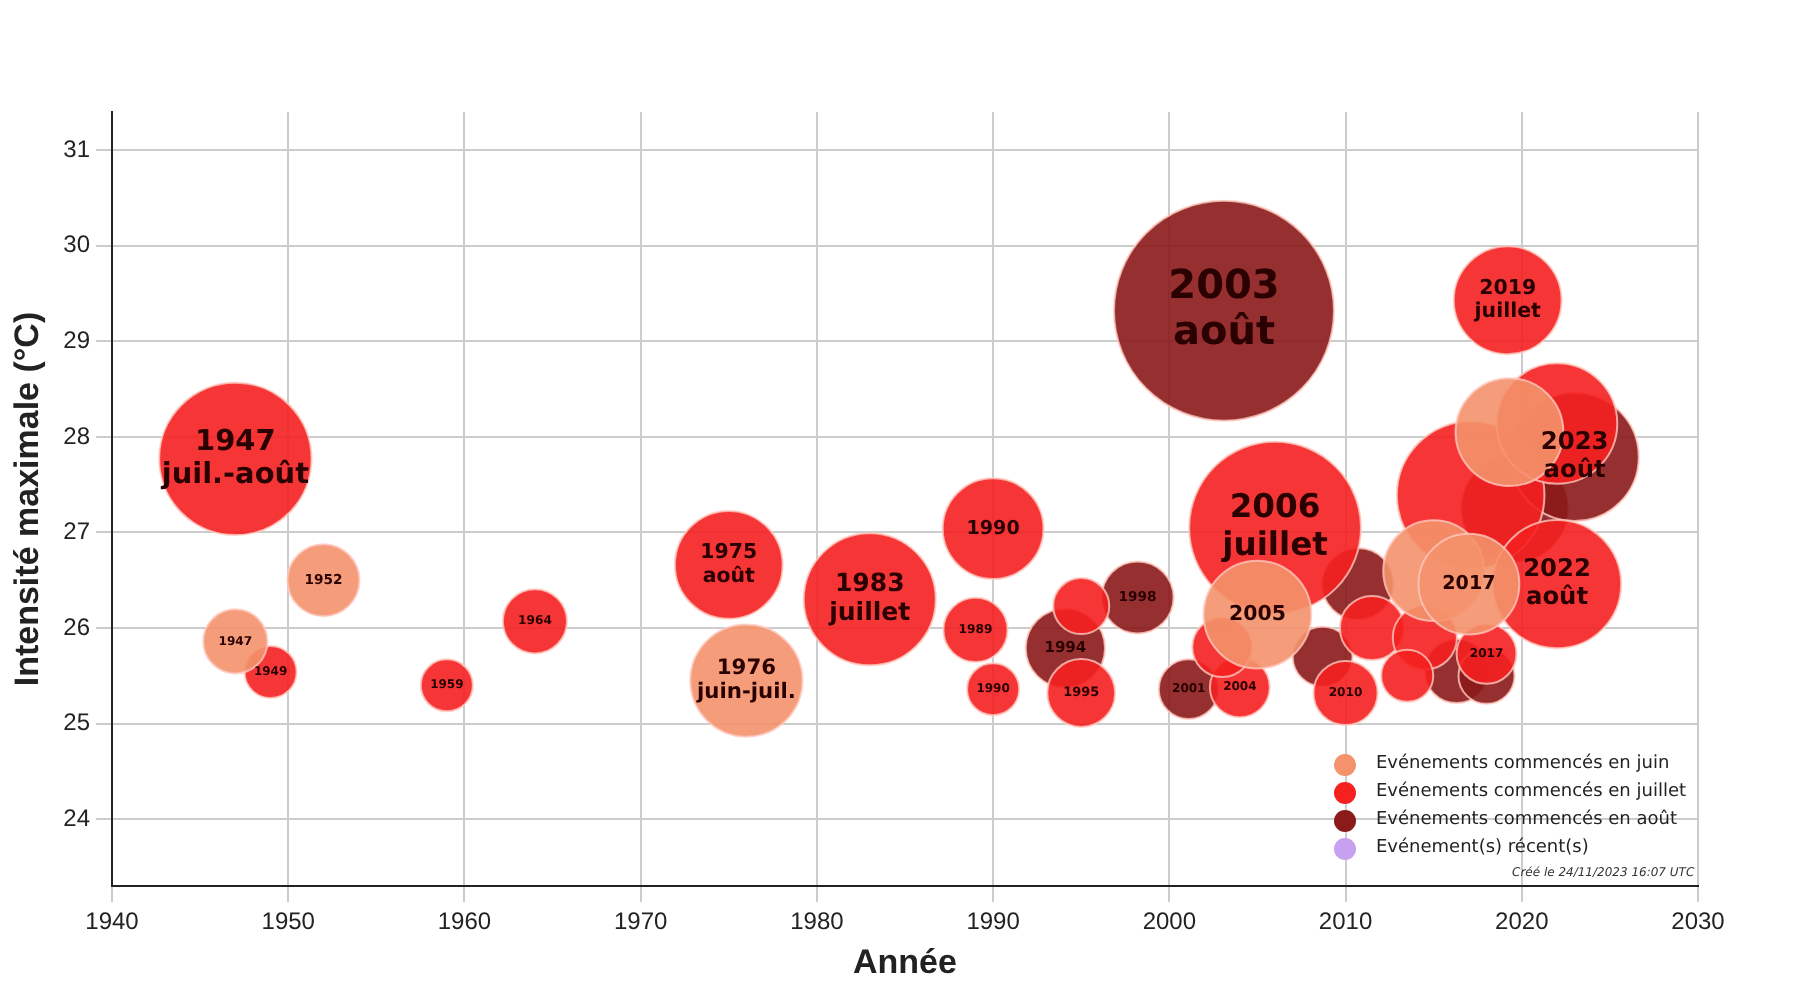  I want to click on legend-label: Evénements commencés en juillet, so click(1531, 792).